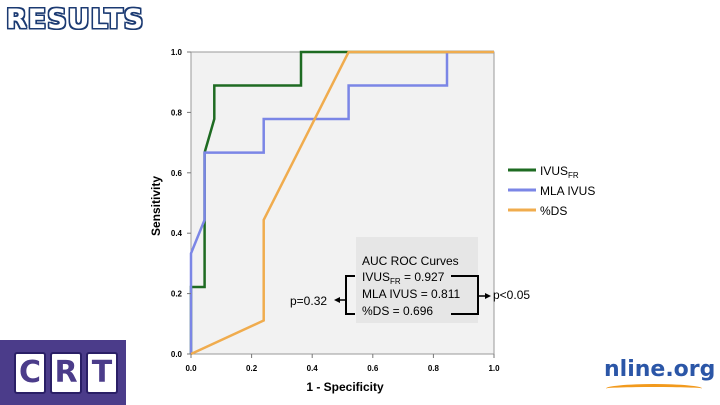 This screenshot has height=405, width=720. What do you see at coordinates (313, 368) in the screenshot?
I see `x-tick-label: 0.4` at bounding box center [313, 368].